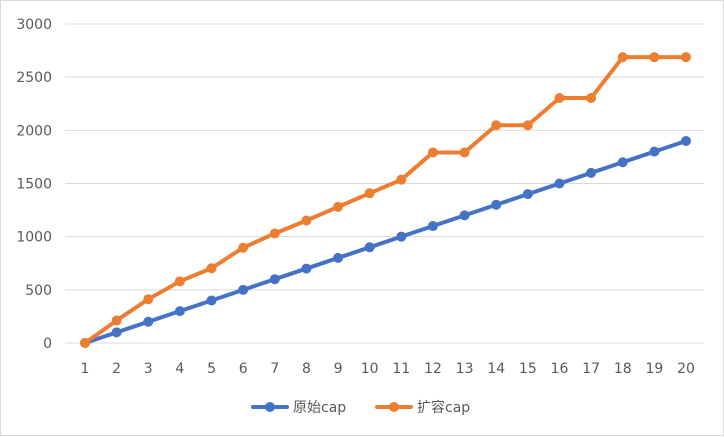 The width and height of the screenshot is (724, 437). I want to click on x-tick-label: 15, so click(528, 369).